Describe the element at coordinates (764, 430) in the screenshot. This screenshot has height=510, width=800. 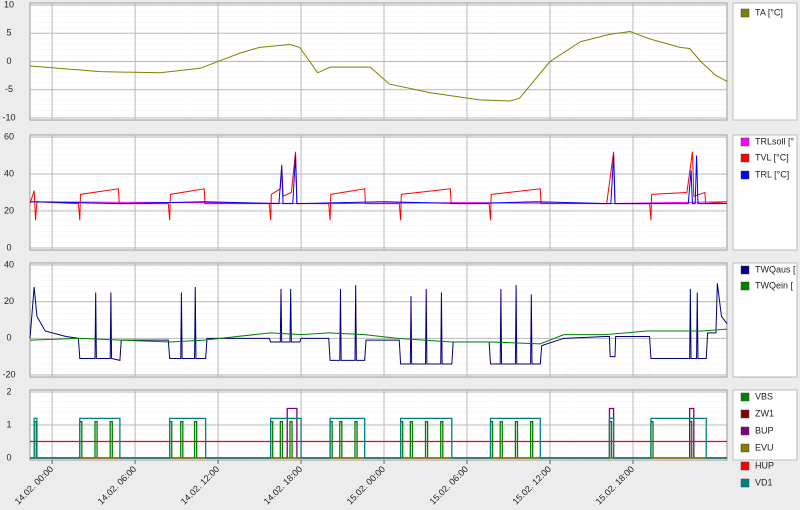
I see `legend-label: BUP` at that location.